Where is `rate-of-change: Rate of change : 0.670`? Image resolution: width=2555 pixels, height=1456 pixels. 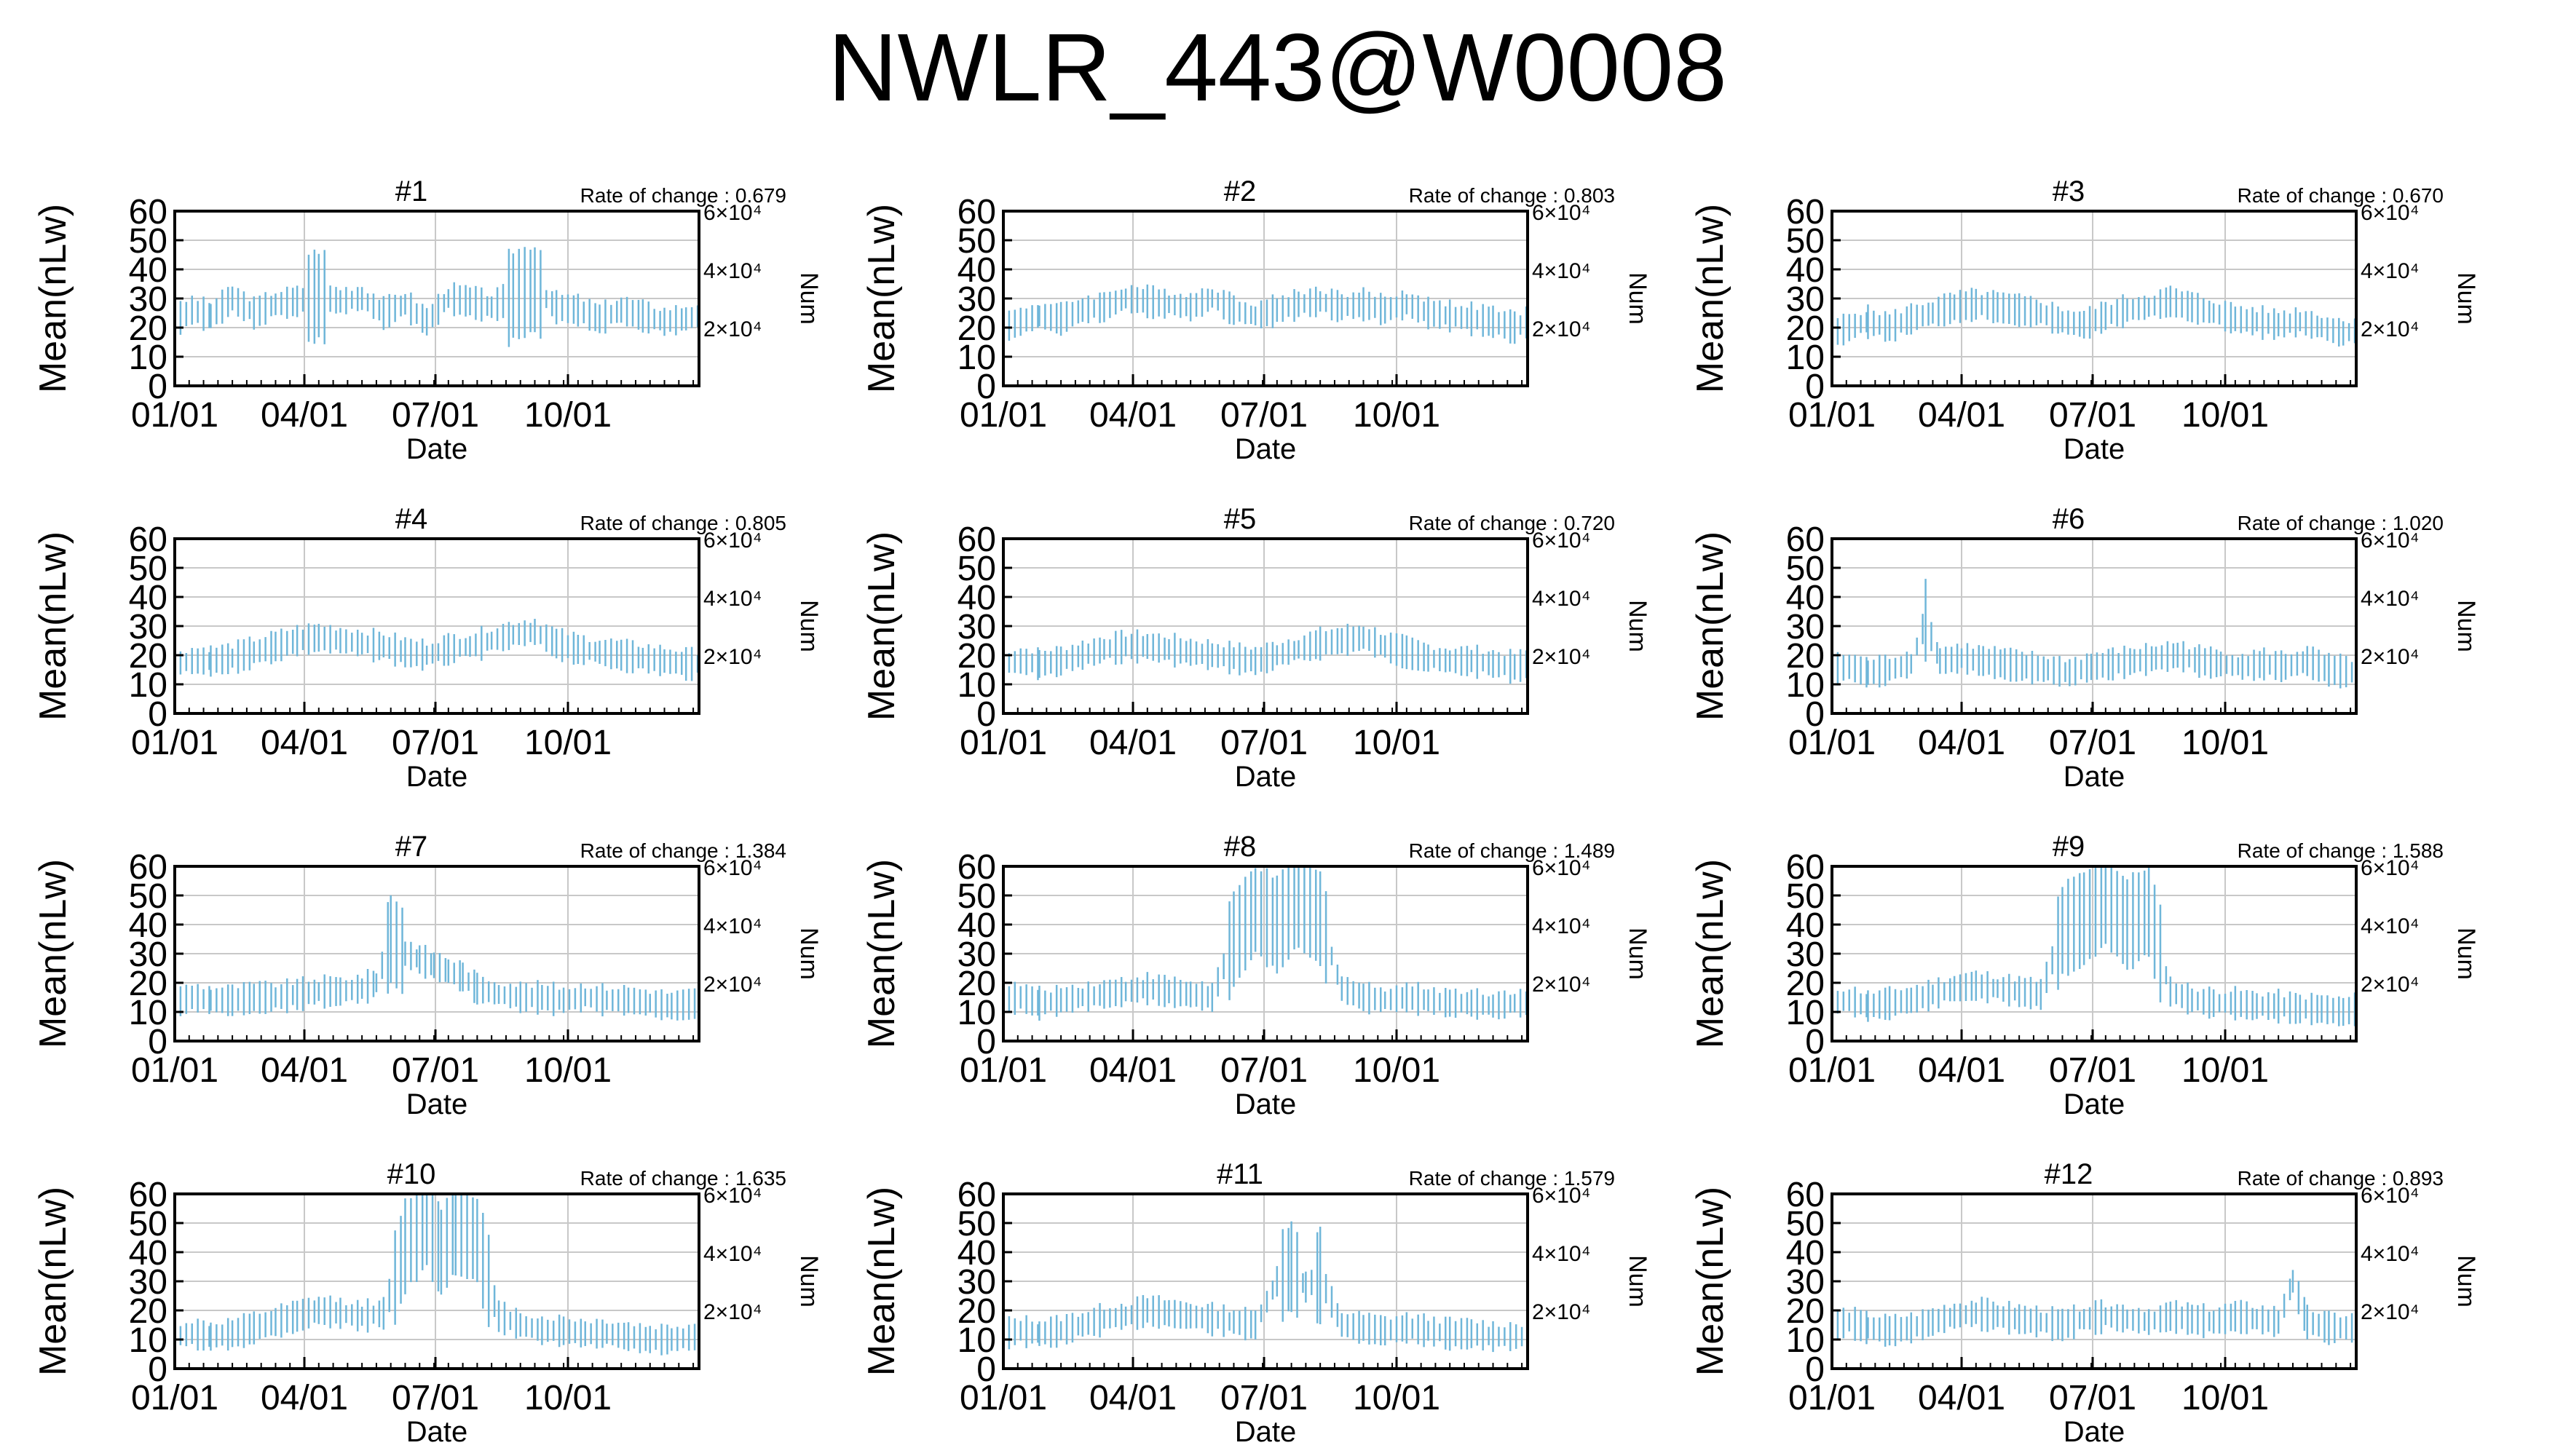 rate-of-change: Rate of change : 0.670 is located at coordinates (2341, 195).